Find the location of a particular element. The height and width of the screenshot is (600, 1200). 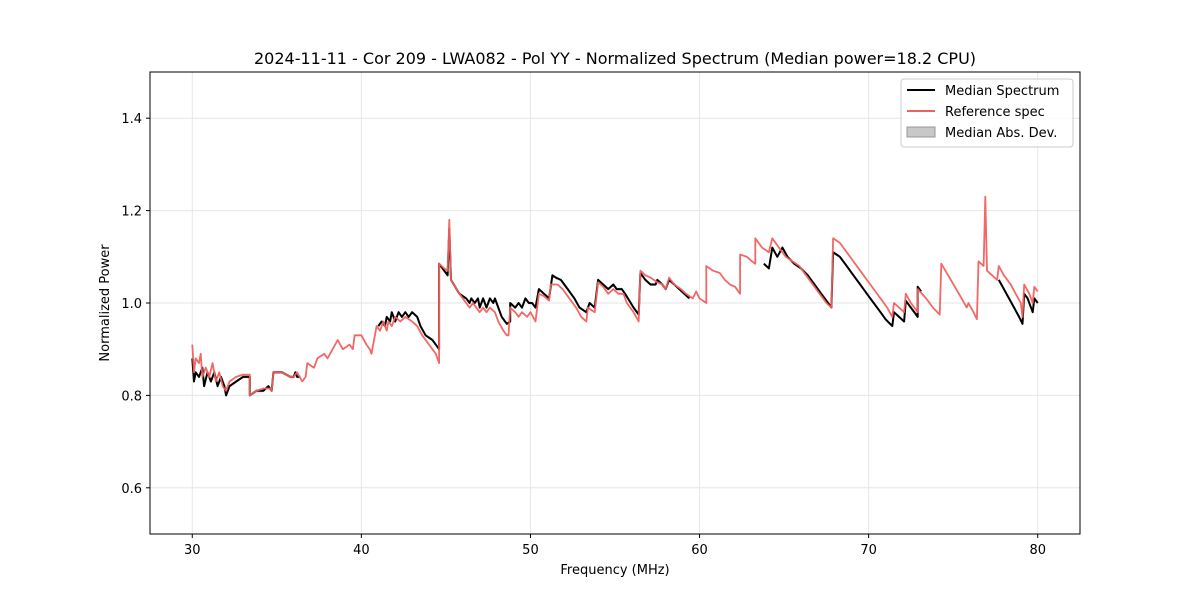

y-tick-label: 1.0 is located at coordinates (131, 304).